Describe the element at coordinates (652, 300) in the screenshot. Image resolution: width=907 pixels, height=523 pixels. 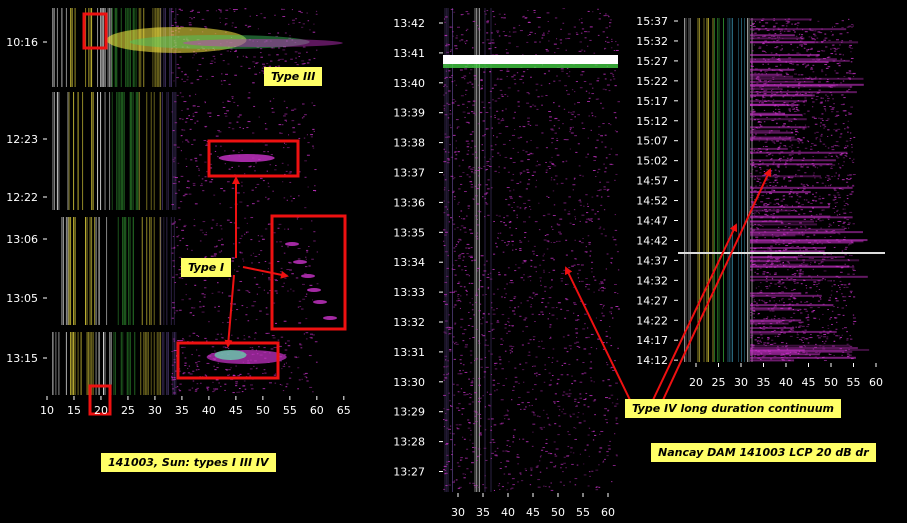
I see `time-tick-label: 14:27` at that location.